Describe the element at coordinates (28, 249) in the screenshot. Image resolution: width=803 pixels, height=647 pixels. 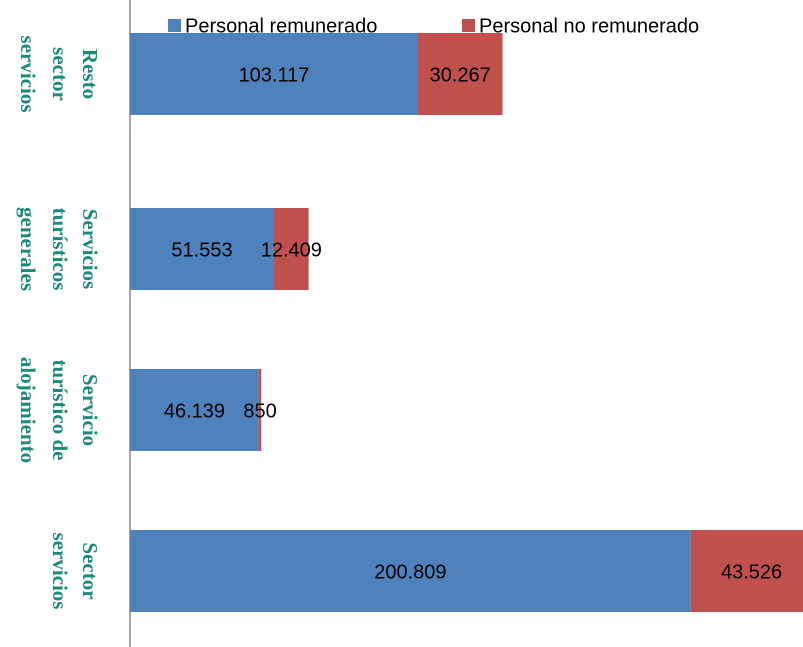
I see `category-label: generales` at that location.